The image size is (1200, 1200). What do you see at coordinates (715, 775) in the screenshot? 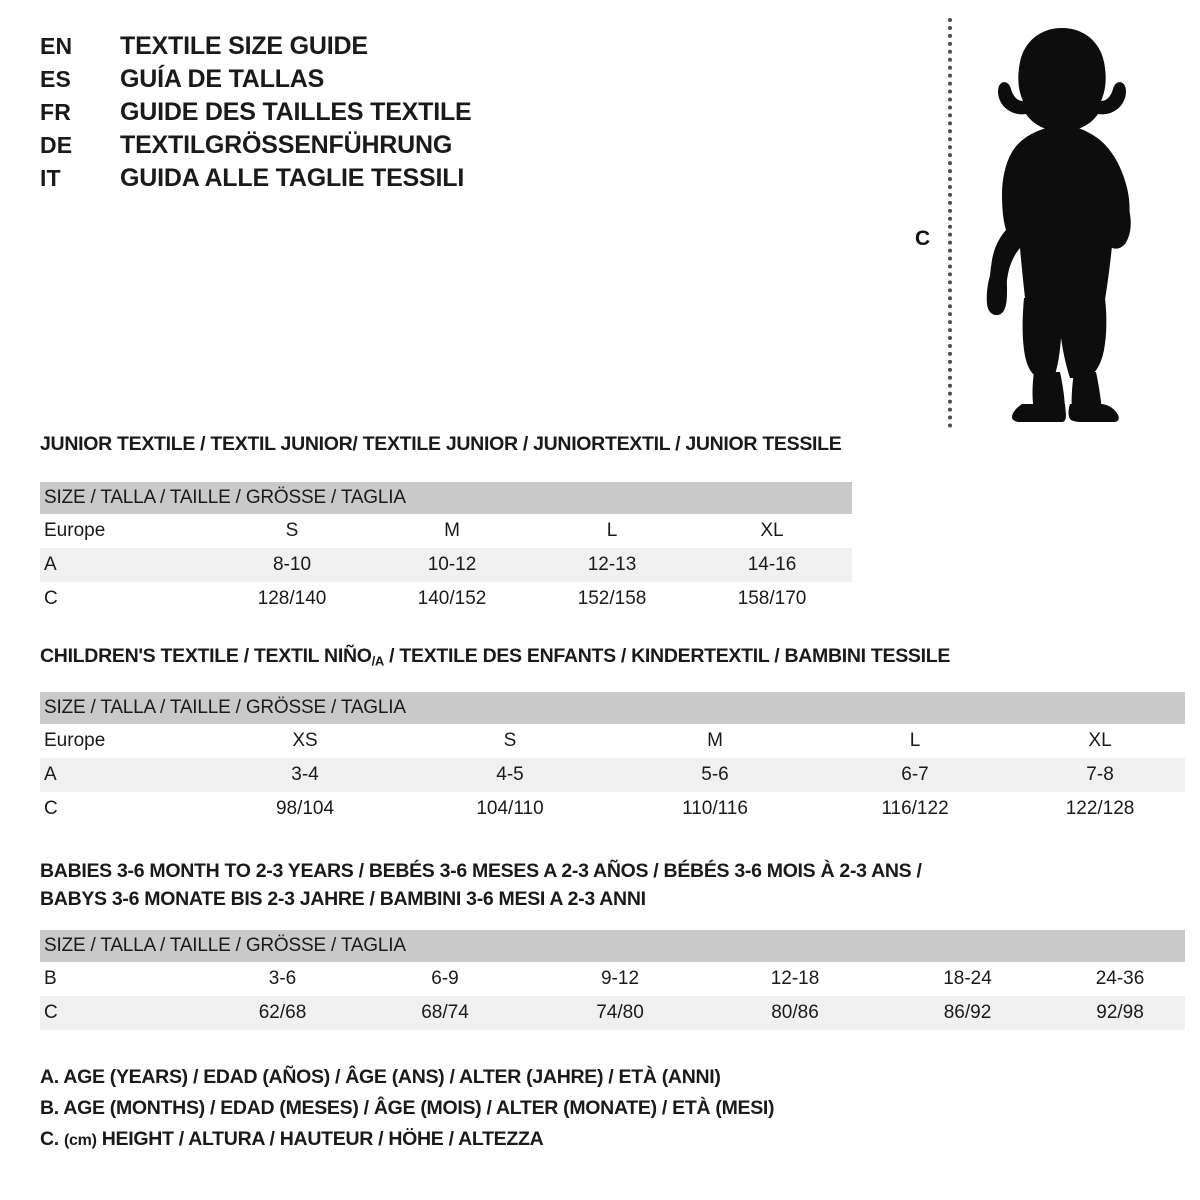
I see `children-a-m: 5-6` at bounding box center [715, 775].